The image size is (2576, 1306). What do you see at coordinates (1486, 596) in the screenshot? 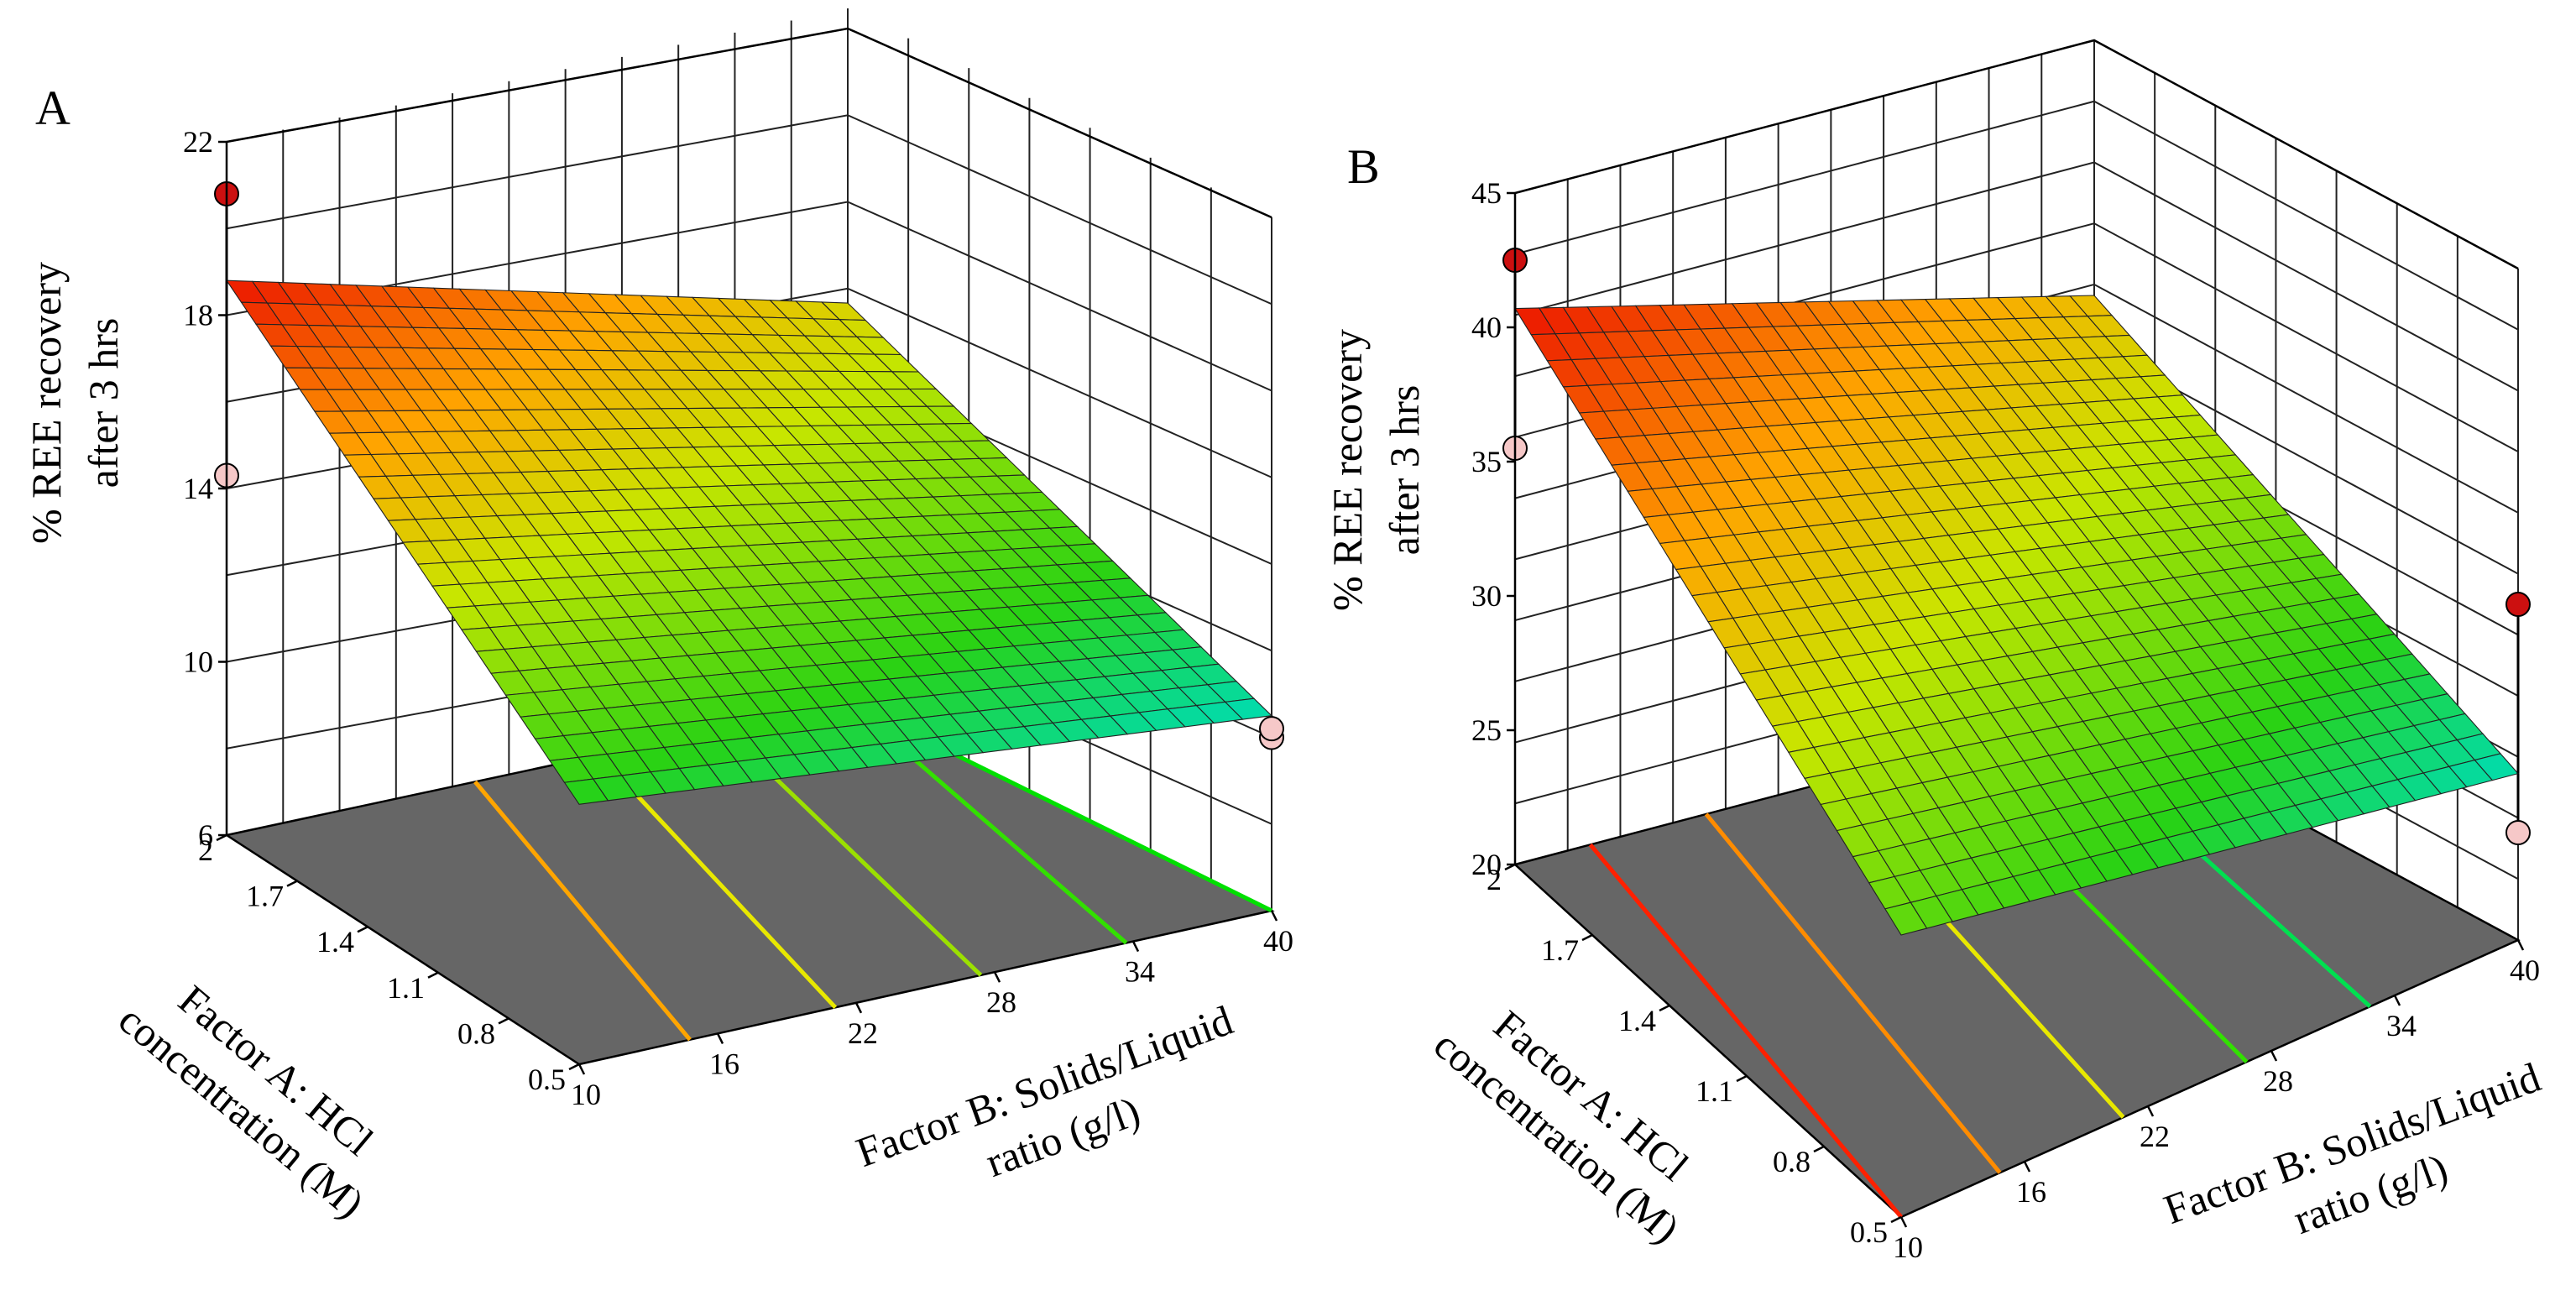
I see `chart-b-z-tick-label: 30` at bounding box center [1486, 596].